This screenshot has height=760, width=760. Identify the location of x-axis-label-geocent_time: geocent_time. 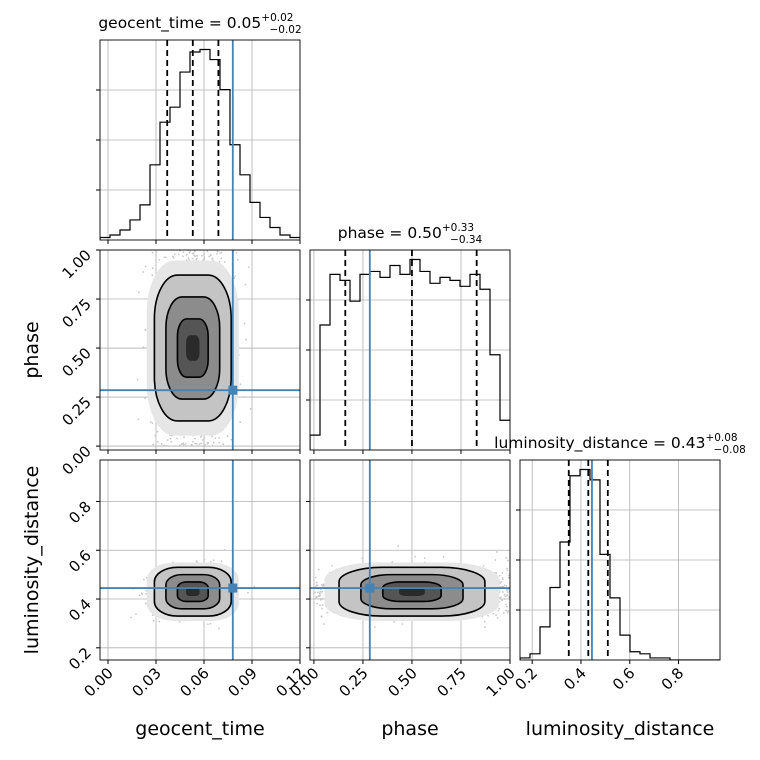
(199, 729).